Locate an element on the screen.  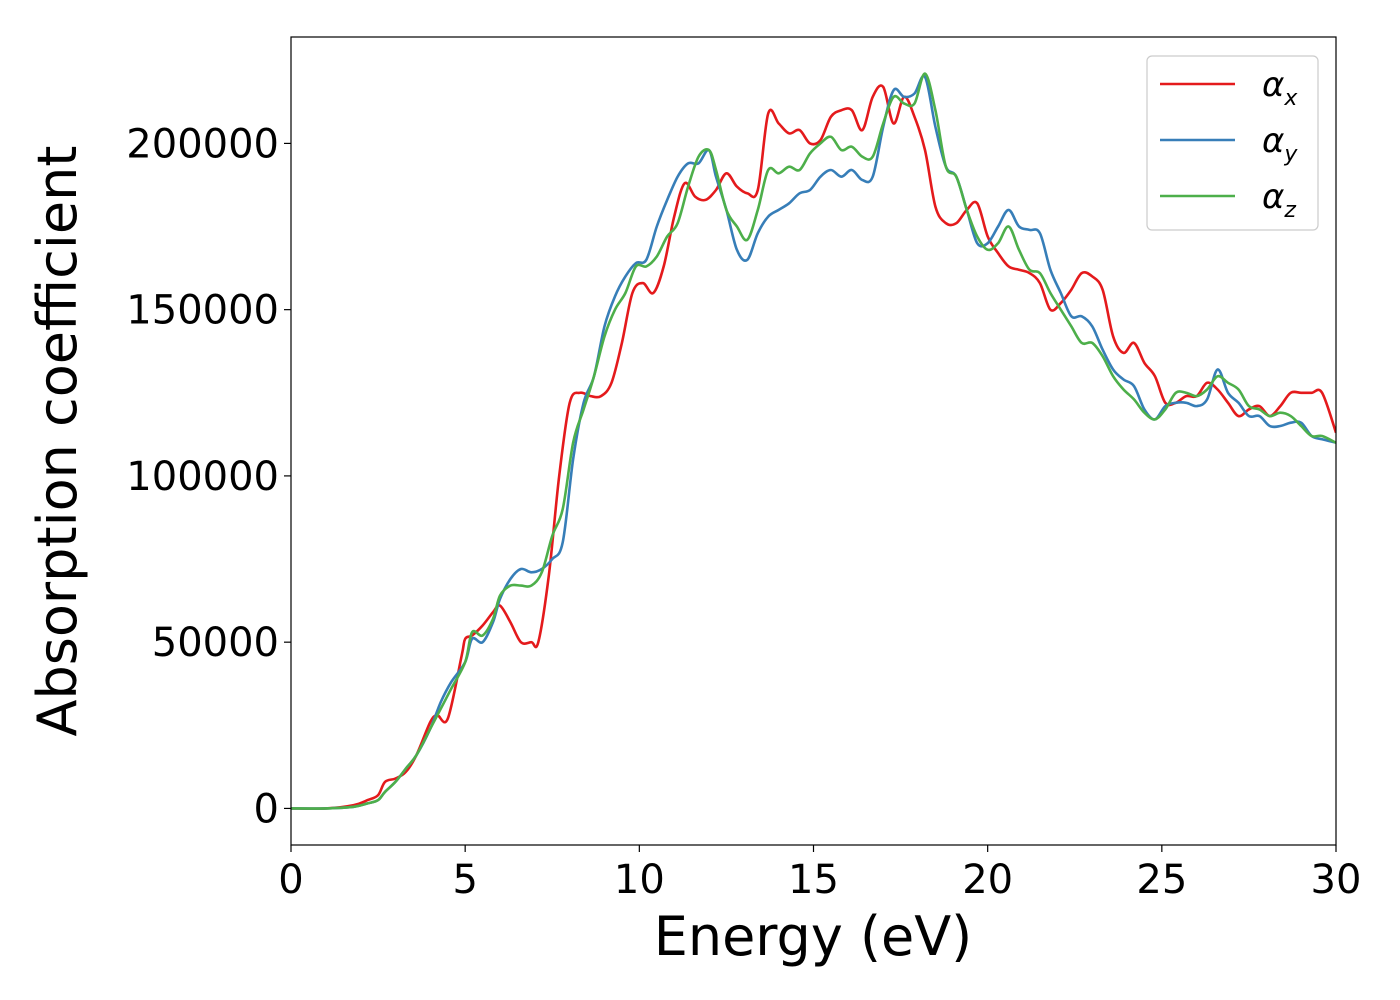
legend-label-x: αx is located at coordinates (1280, 88).